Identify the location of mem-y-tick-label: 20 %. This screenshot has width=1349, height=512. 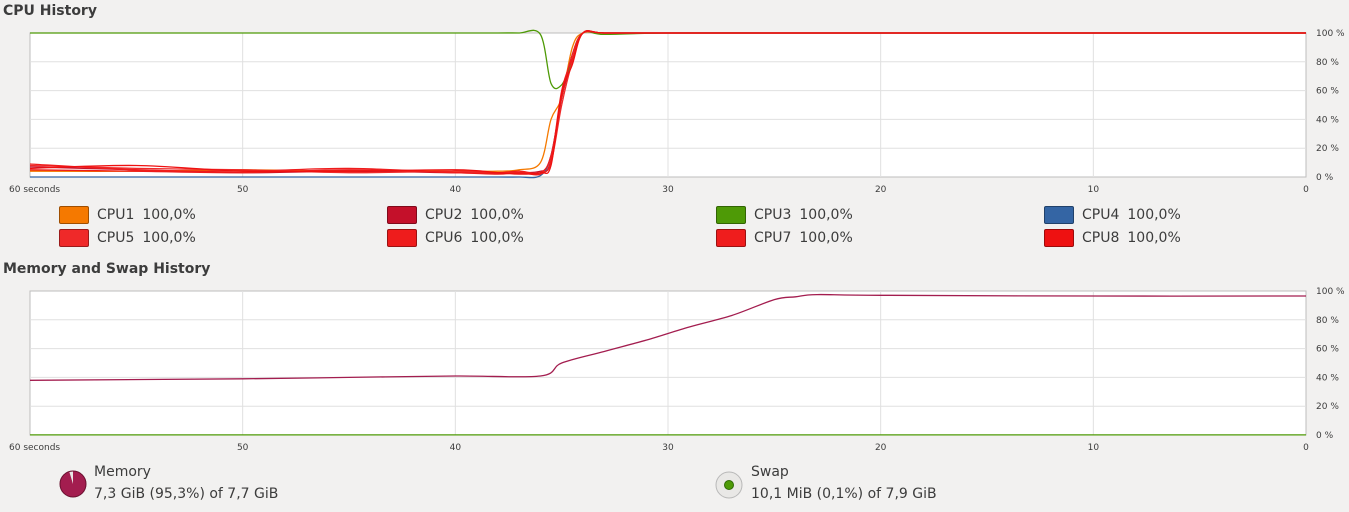
(1327, 407).